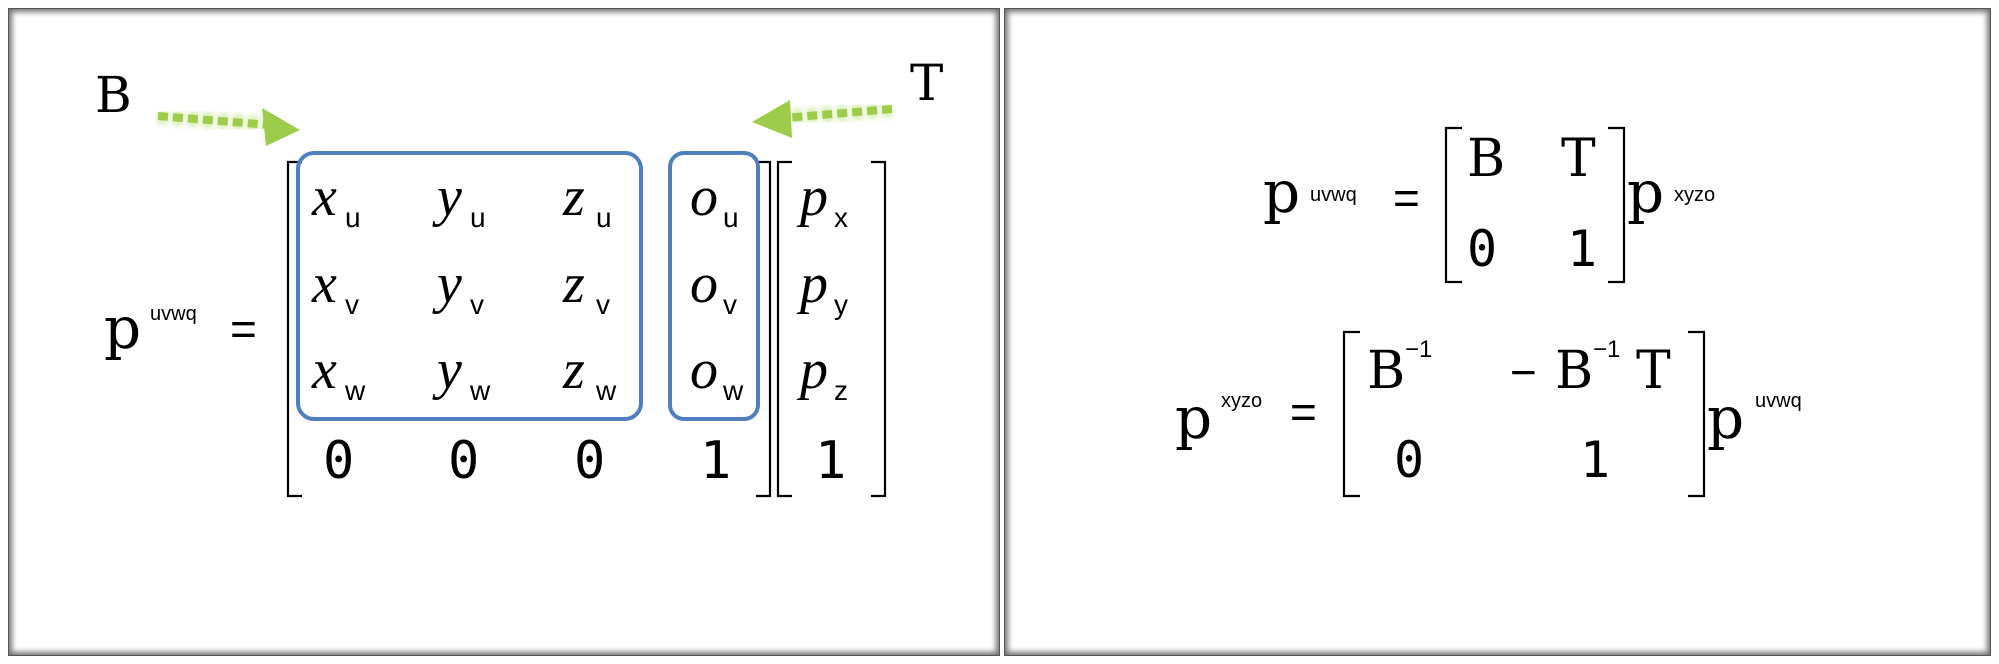 The height and width of the screenshot is (664, 1999). Describe the element at coordinates (1578, 159) in the screenshot. I see `eq1-m12: T` at that location.